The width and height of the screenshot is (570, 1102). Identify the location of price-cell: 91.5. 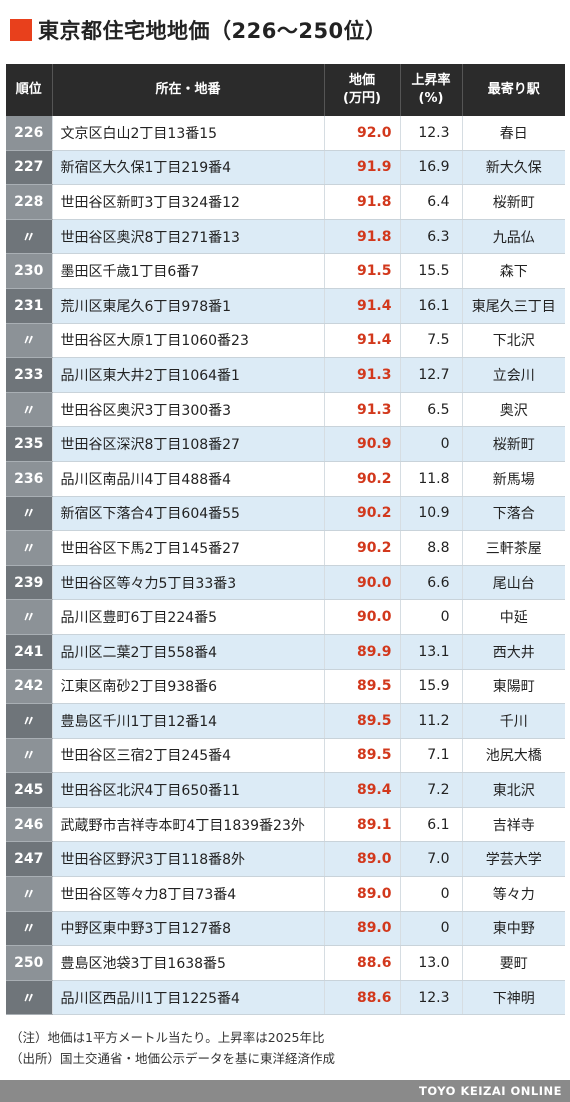
(361, 271).